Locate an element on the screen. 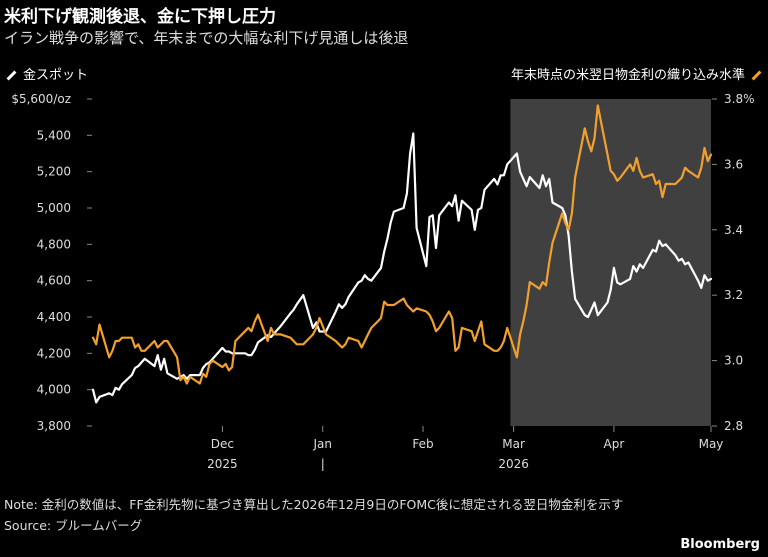  x-tick-label-5: May is located at coordinates (711, 444).